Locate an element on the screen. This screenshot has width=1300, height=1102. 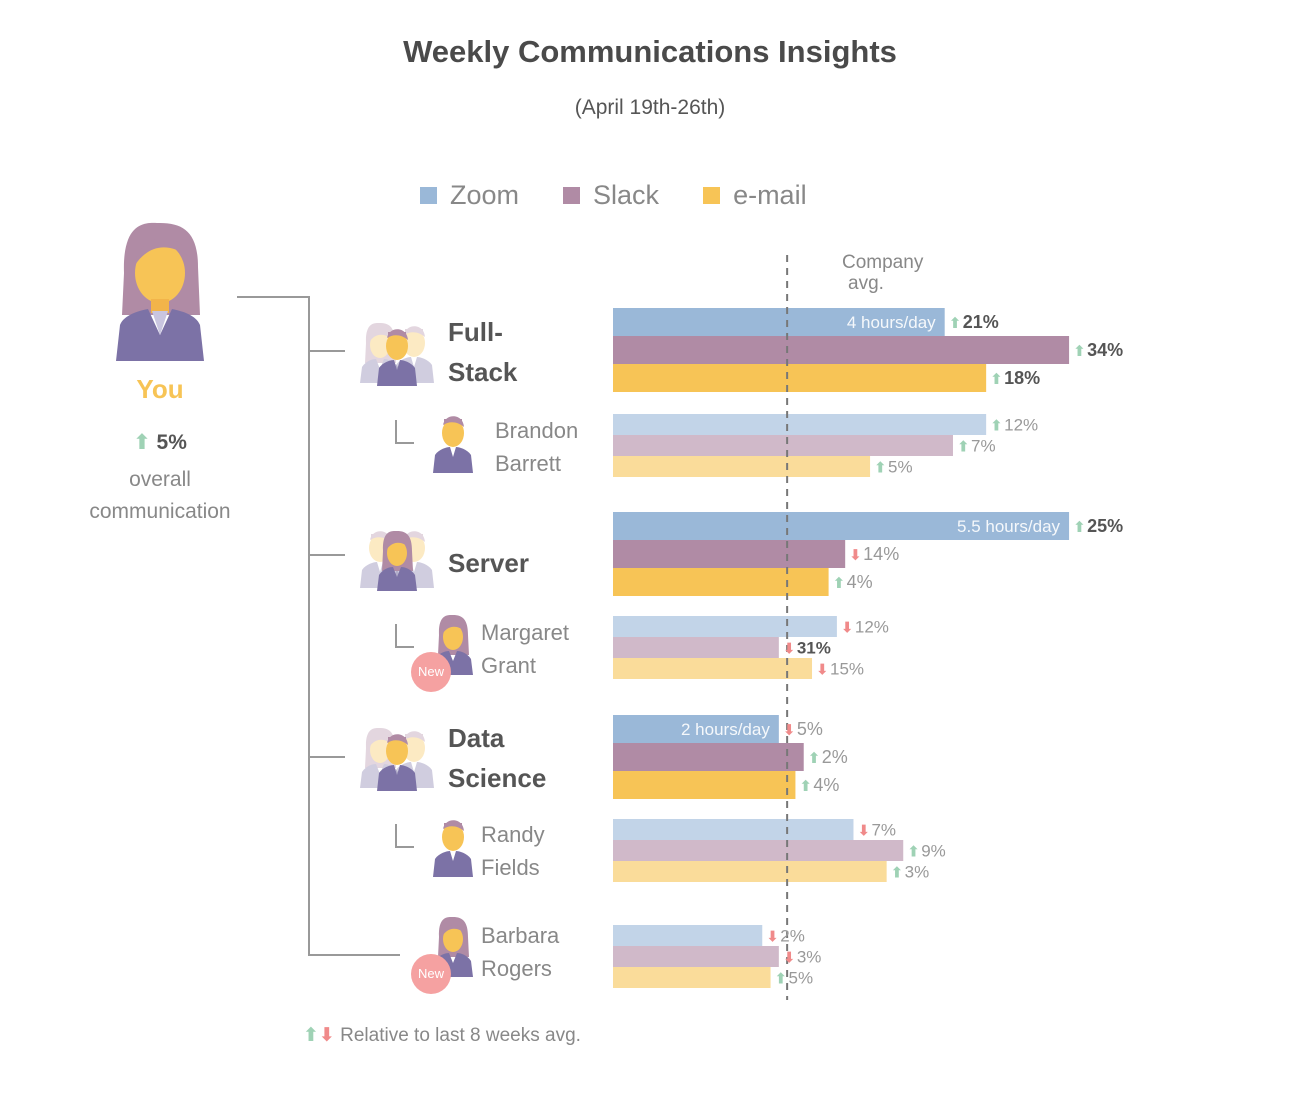
change-label: 25% is located at coordinates (1105, 526).